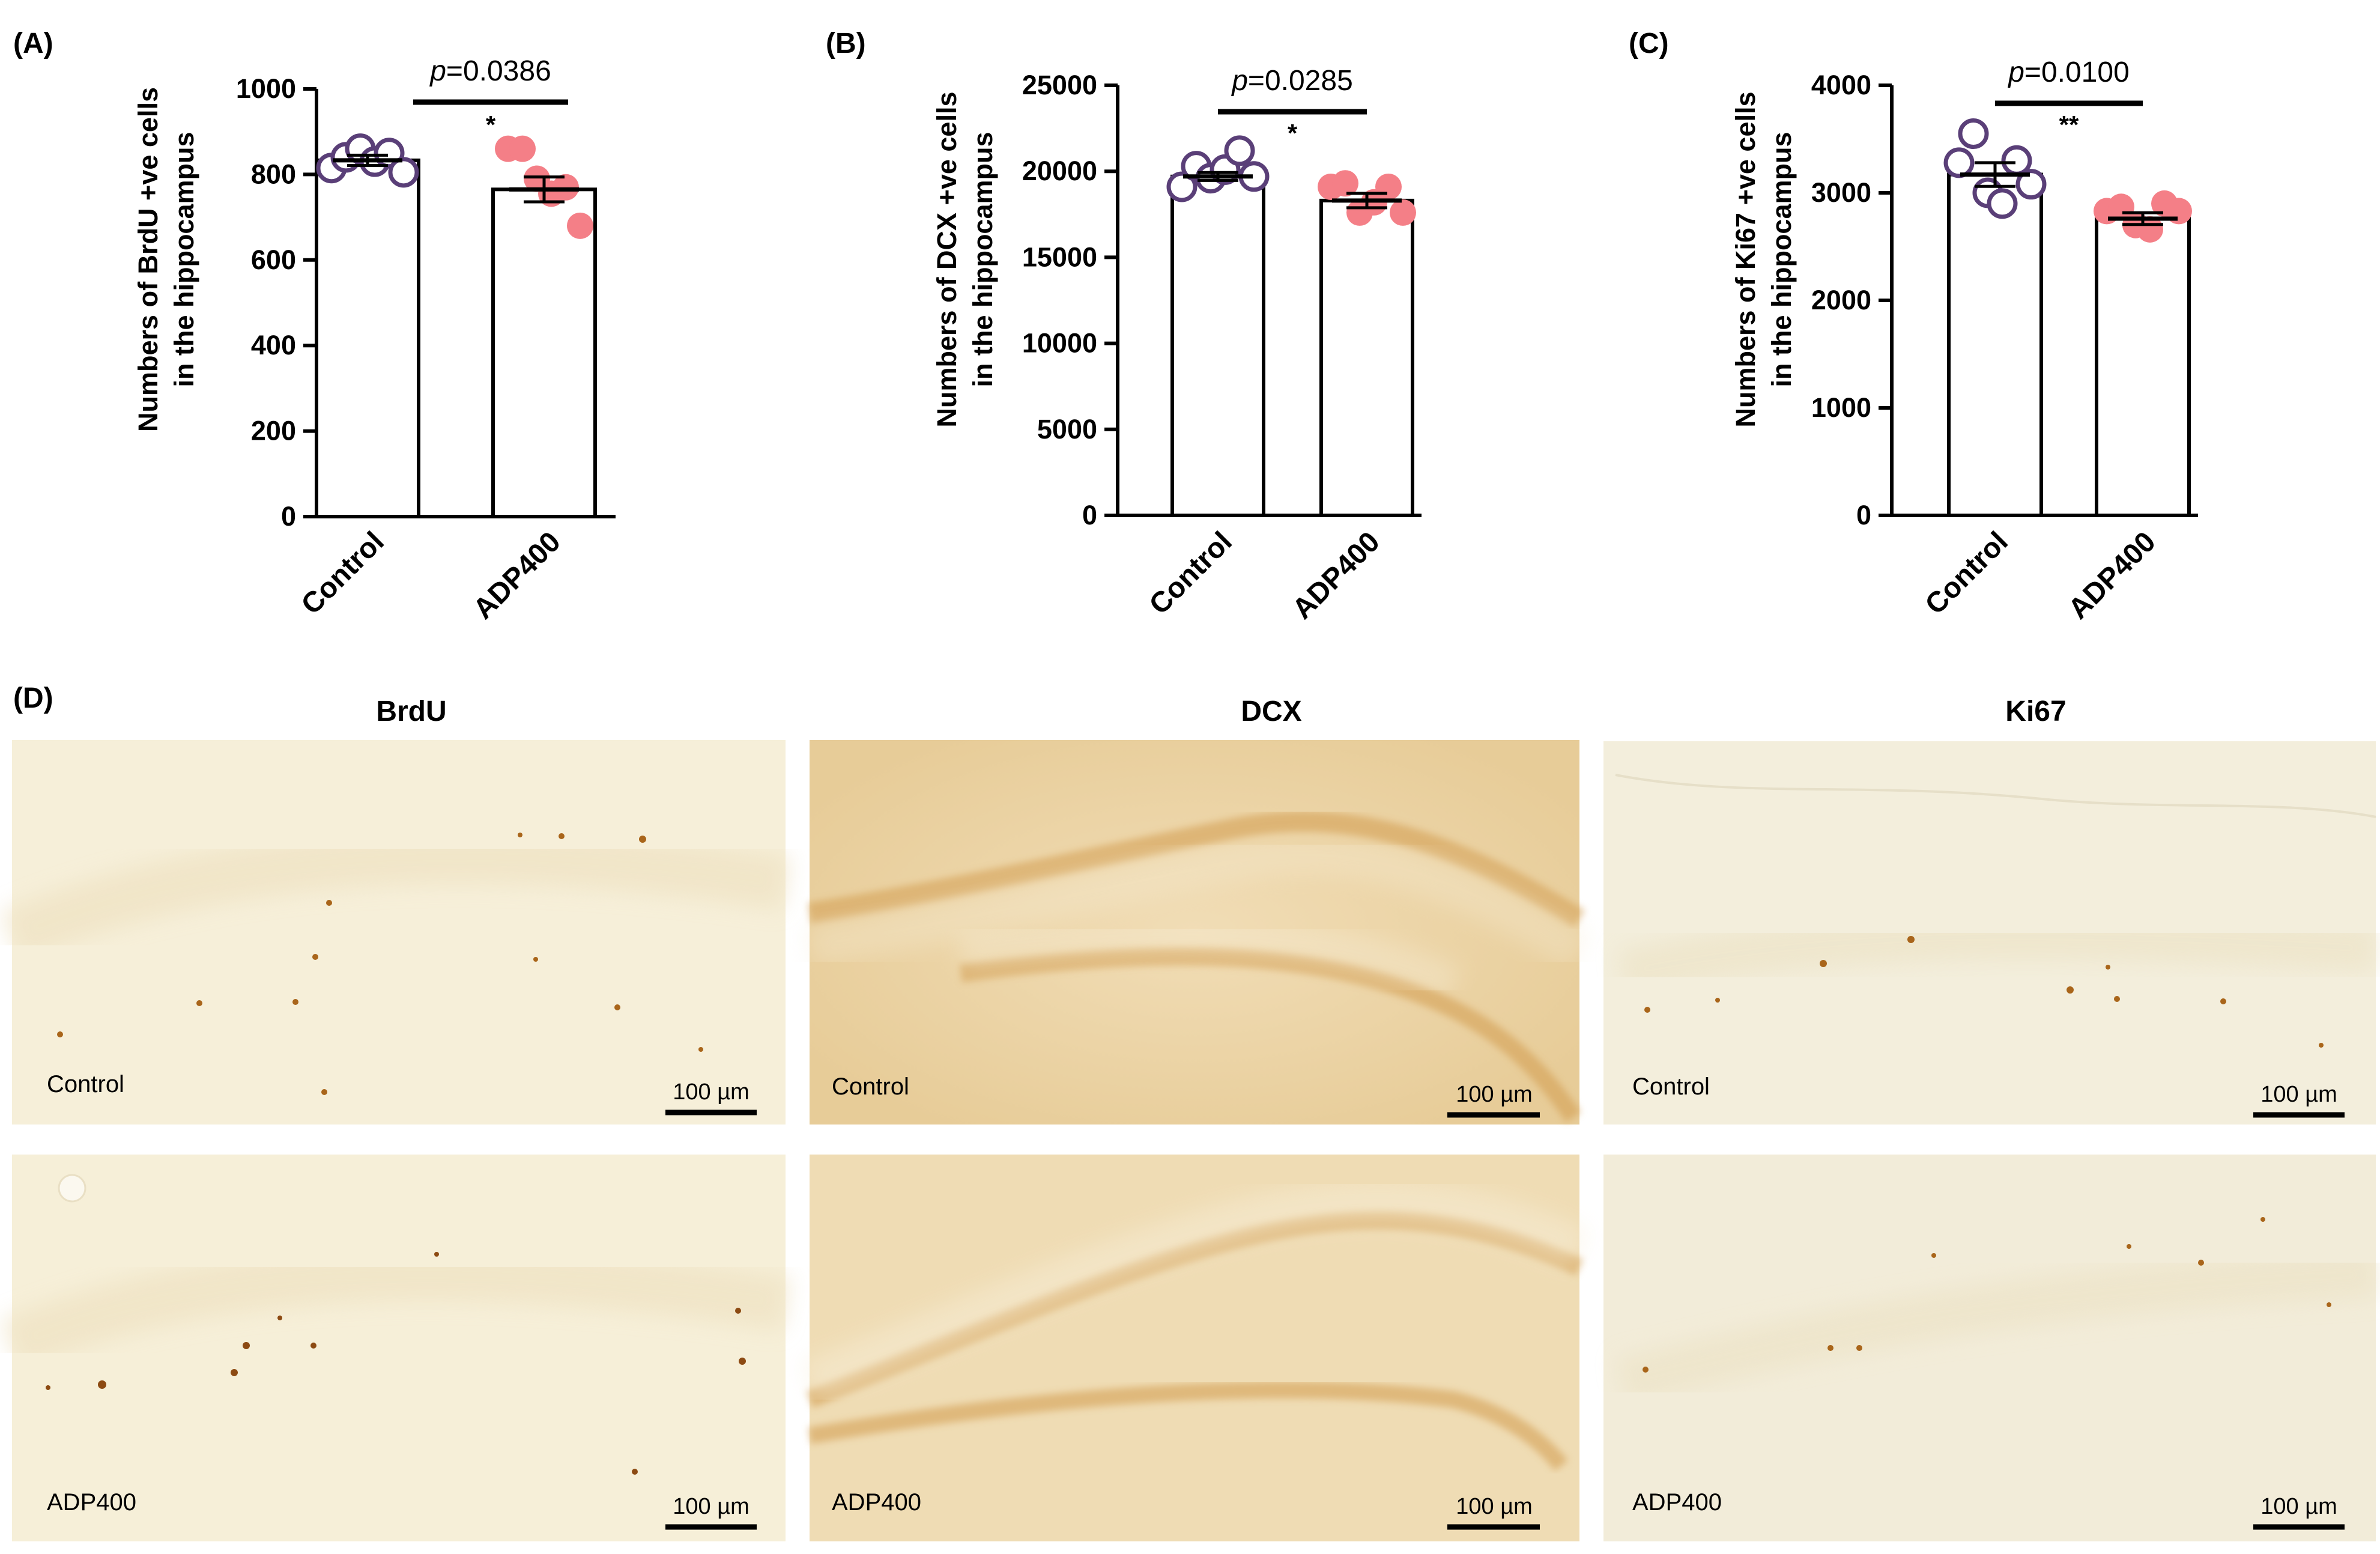 The width and height of the screenshot is (2380, 1554). What do you see at coordinates (276, 302) in the screenshot?
I see `y-ticks: 0 200 400 600 800 1000` at bounding box center [276, 302].